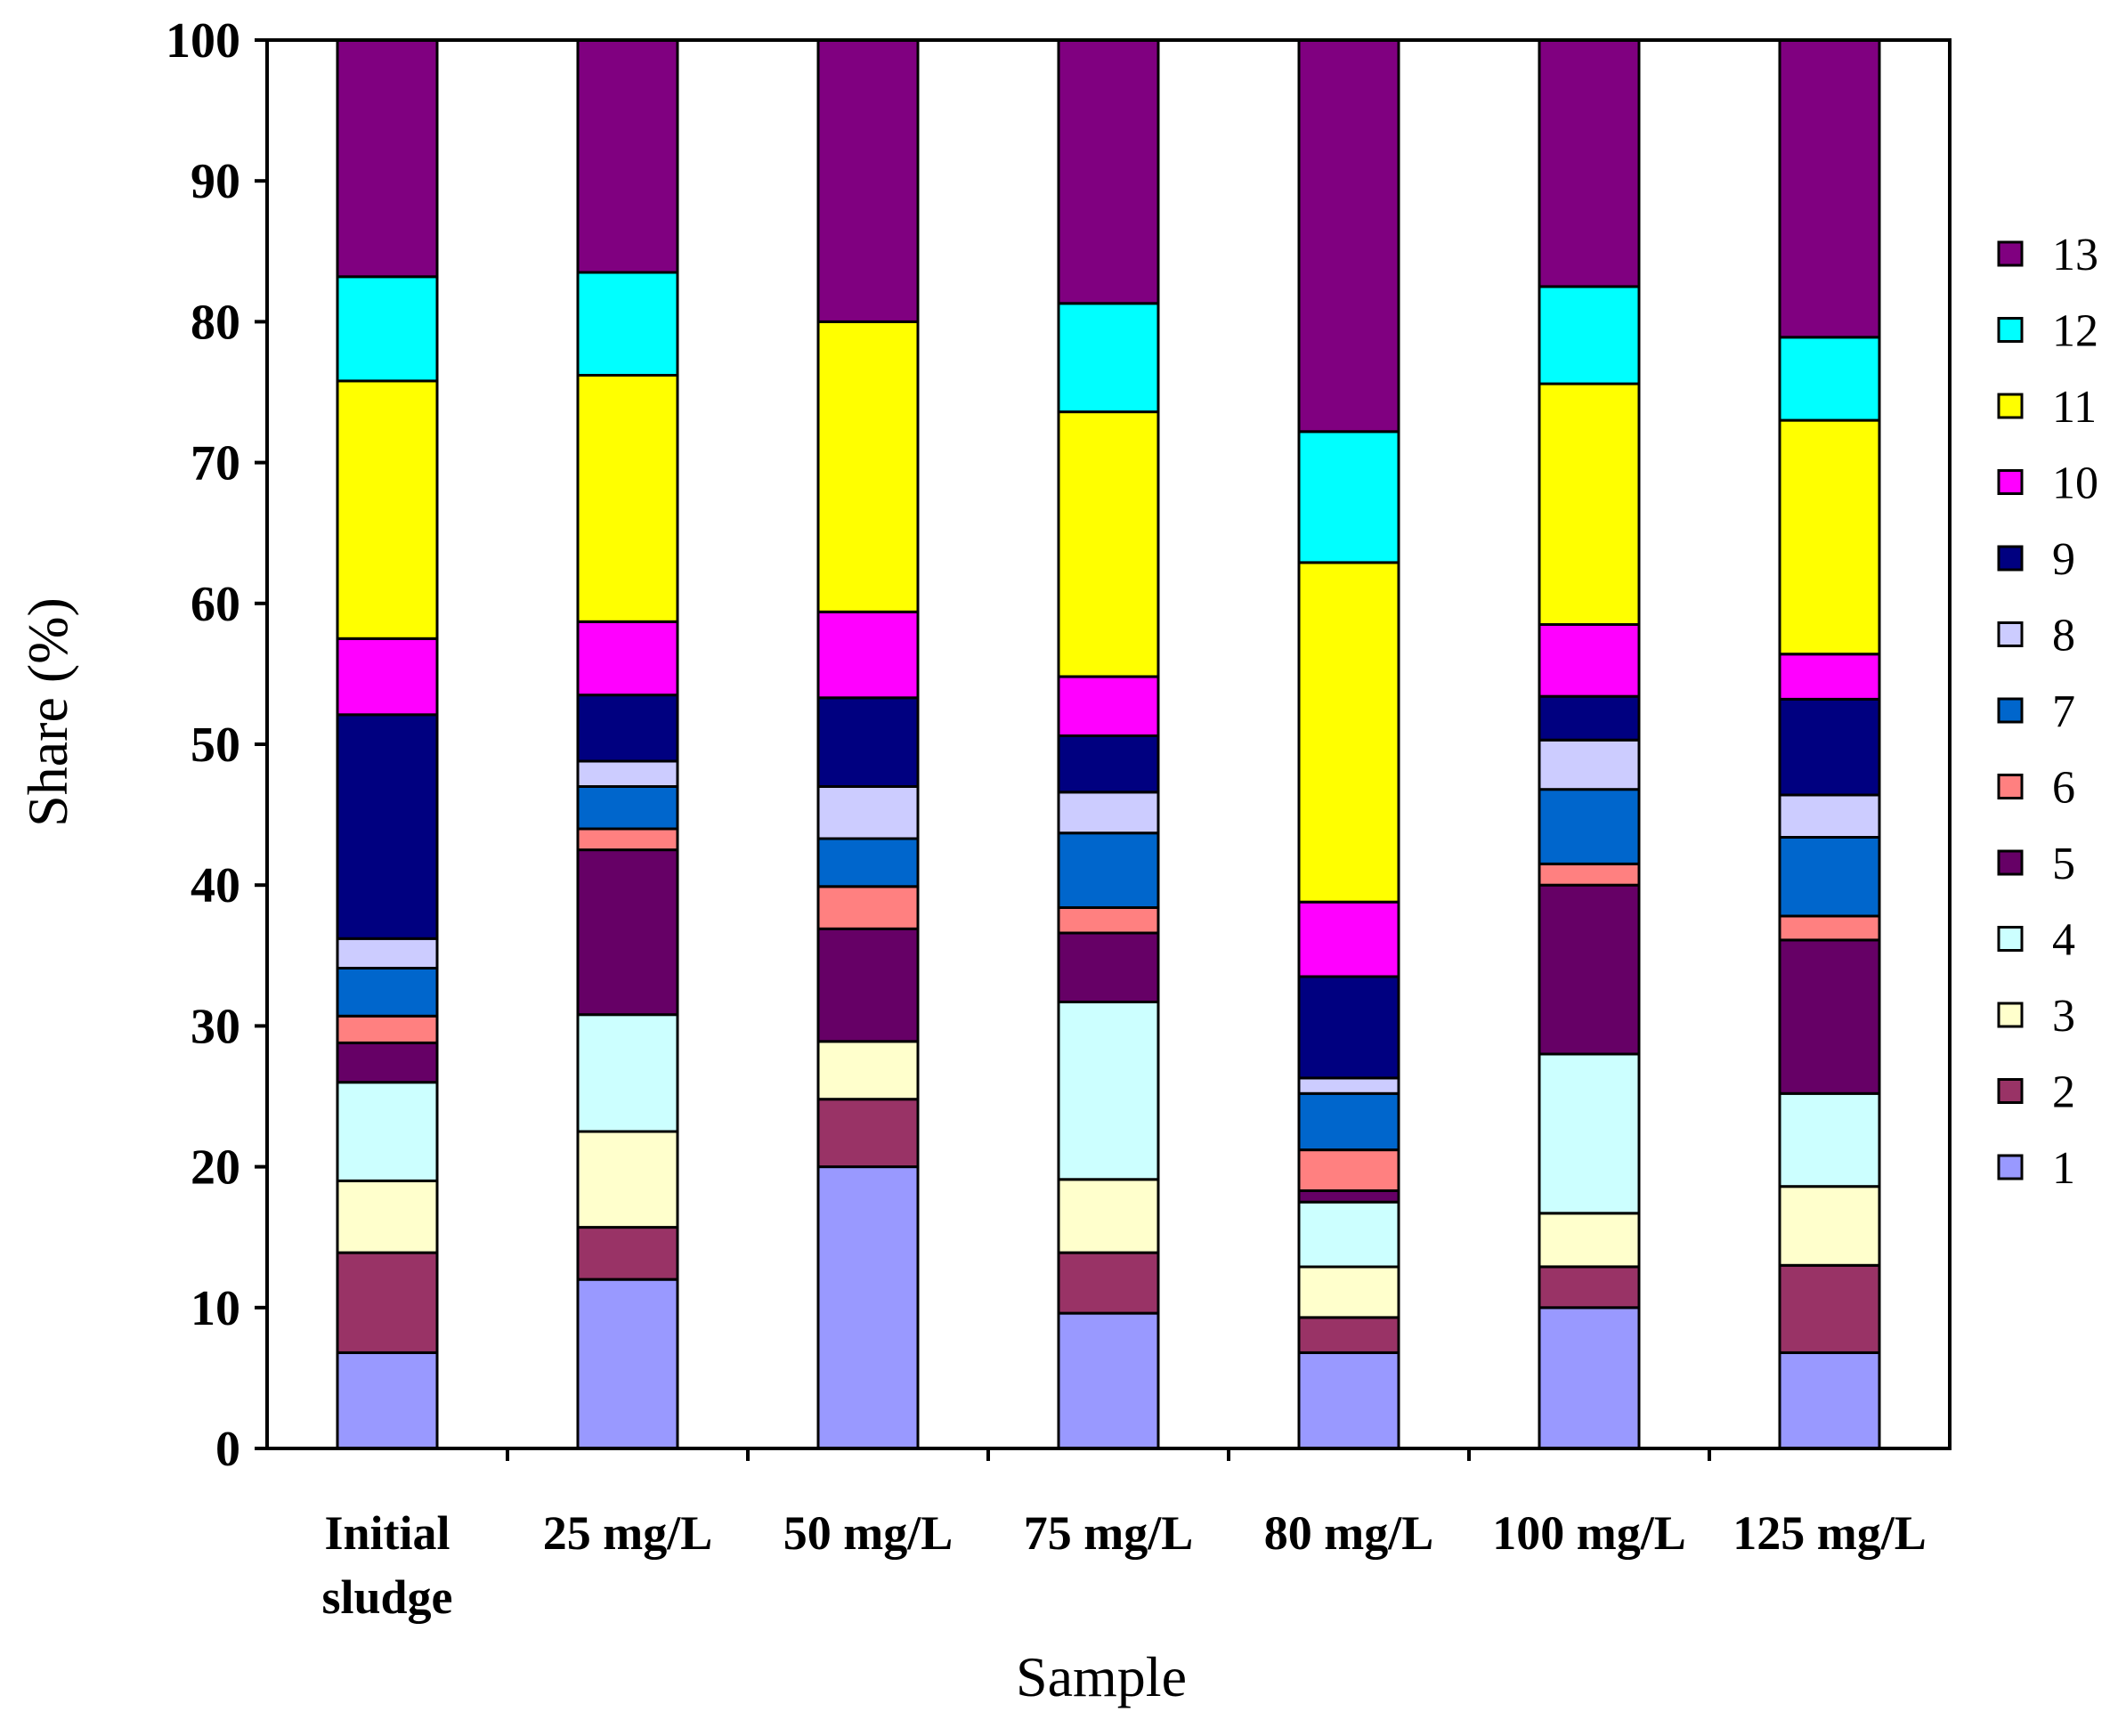  Describe the element at coordinates (386, 1565) in the screenshot. I see `x-tick-label: Initial sludge` at that location.